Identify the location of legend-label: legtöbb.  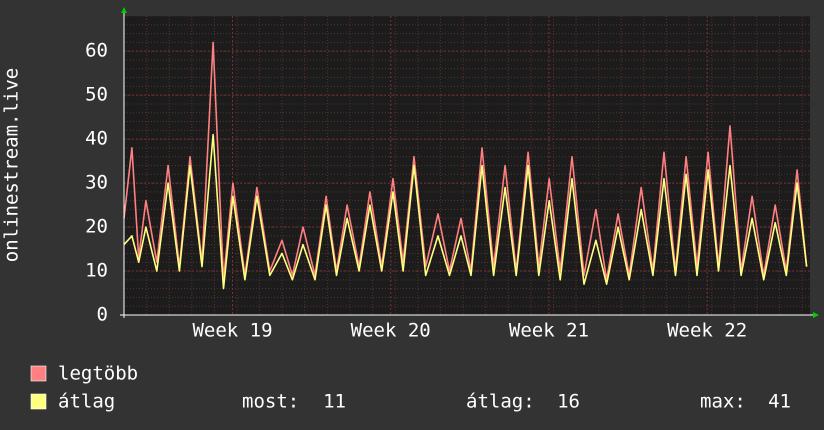
(98, 374).